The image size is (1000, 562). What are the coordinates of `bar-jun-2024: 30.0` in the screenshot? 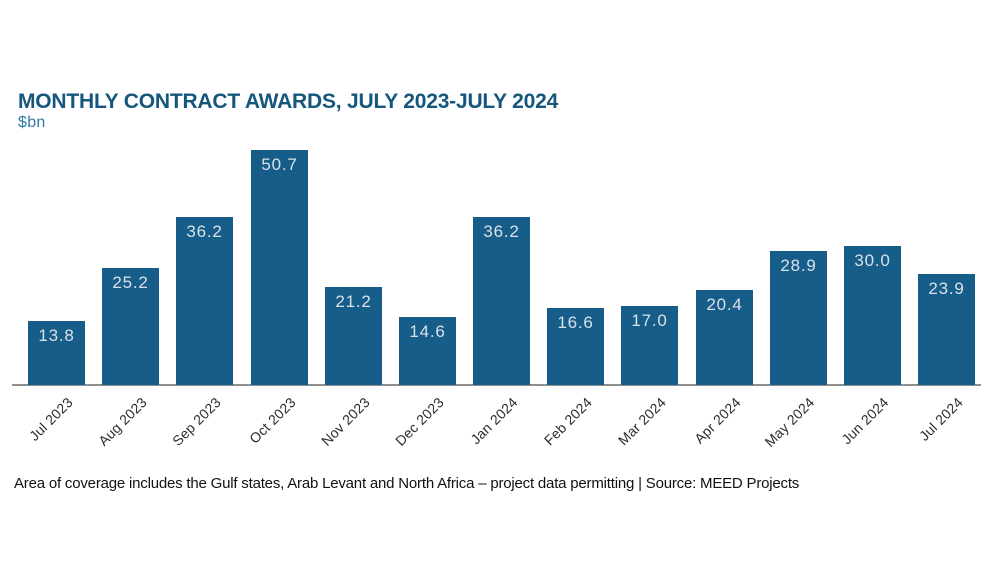 It's located at (872, 315).